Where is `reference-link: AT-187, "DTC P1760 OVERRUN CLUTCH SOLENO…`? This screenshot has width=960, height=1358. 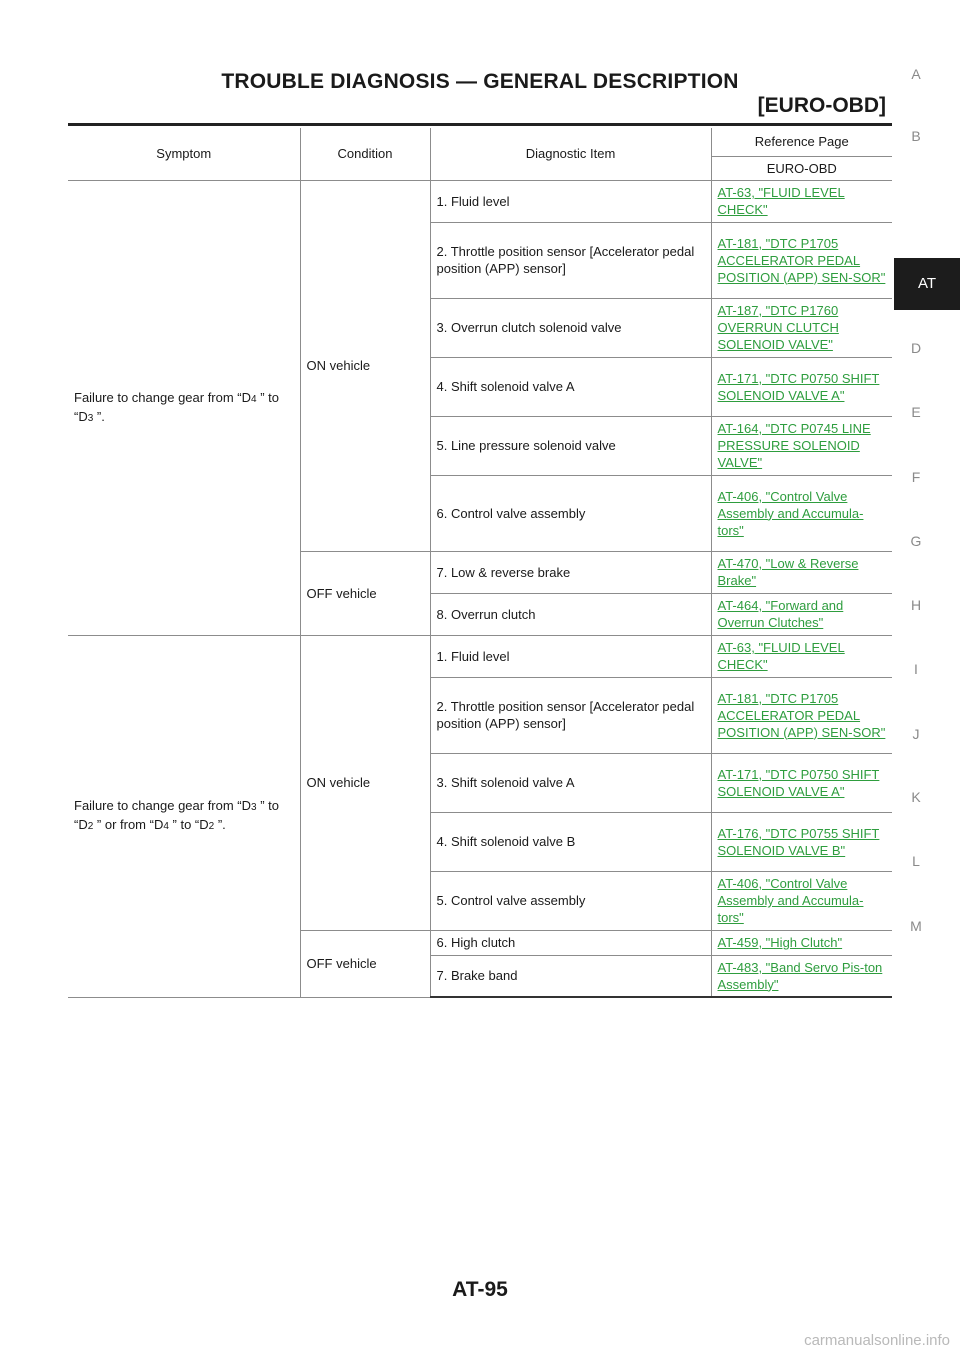
reference-link: AT-187, "DTC P1760 OVERRUN CLUTCH SOLENO… is located at coordinates (778, 327).